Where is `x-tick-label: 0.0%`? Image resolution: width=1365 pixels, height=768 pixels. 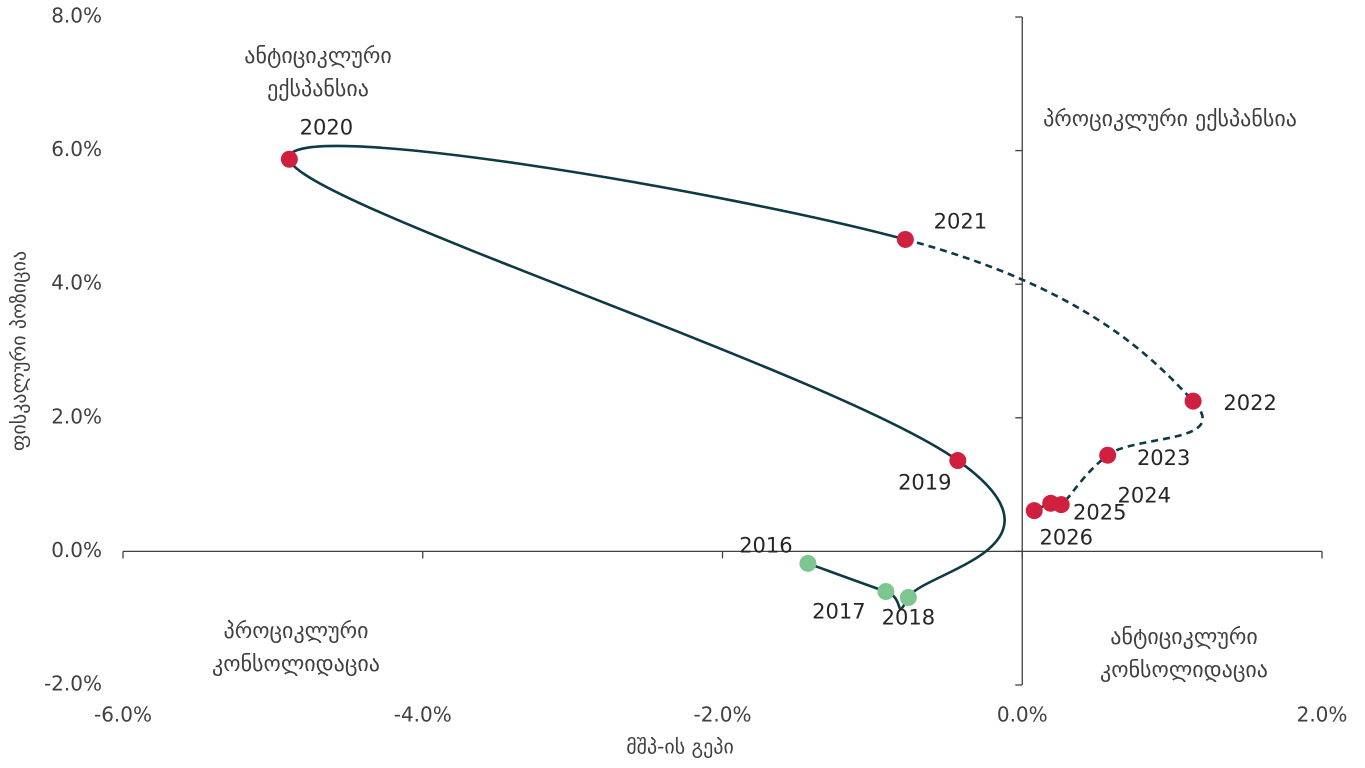
x-tick-label: 0.0% is located at coordinates (1022, 715).